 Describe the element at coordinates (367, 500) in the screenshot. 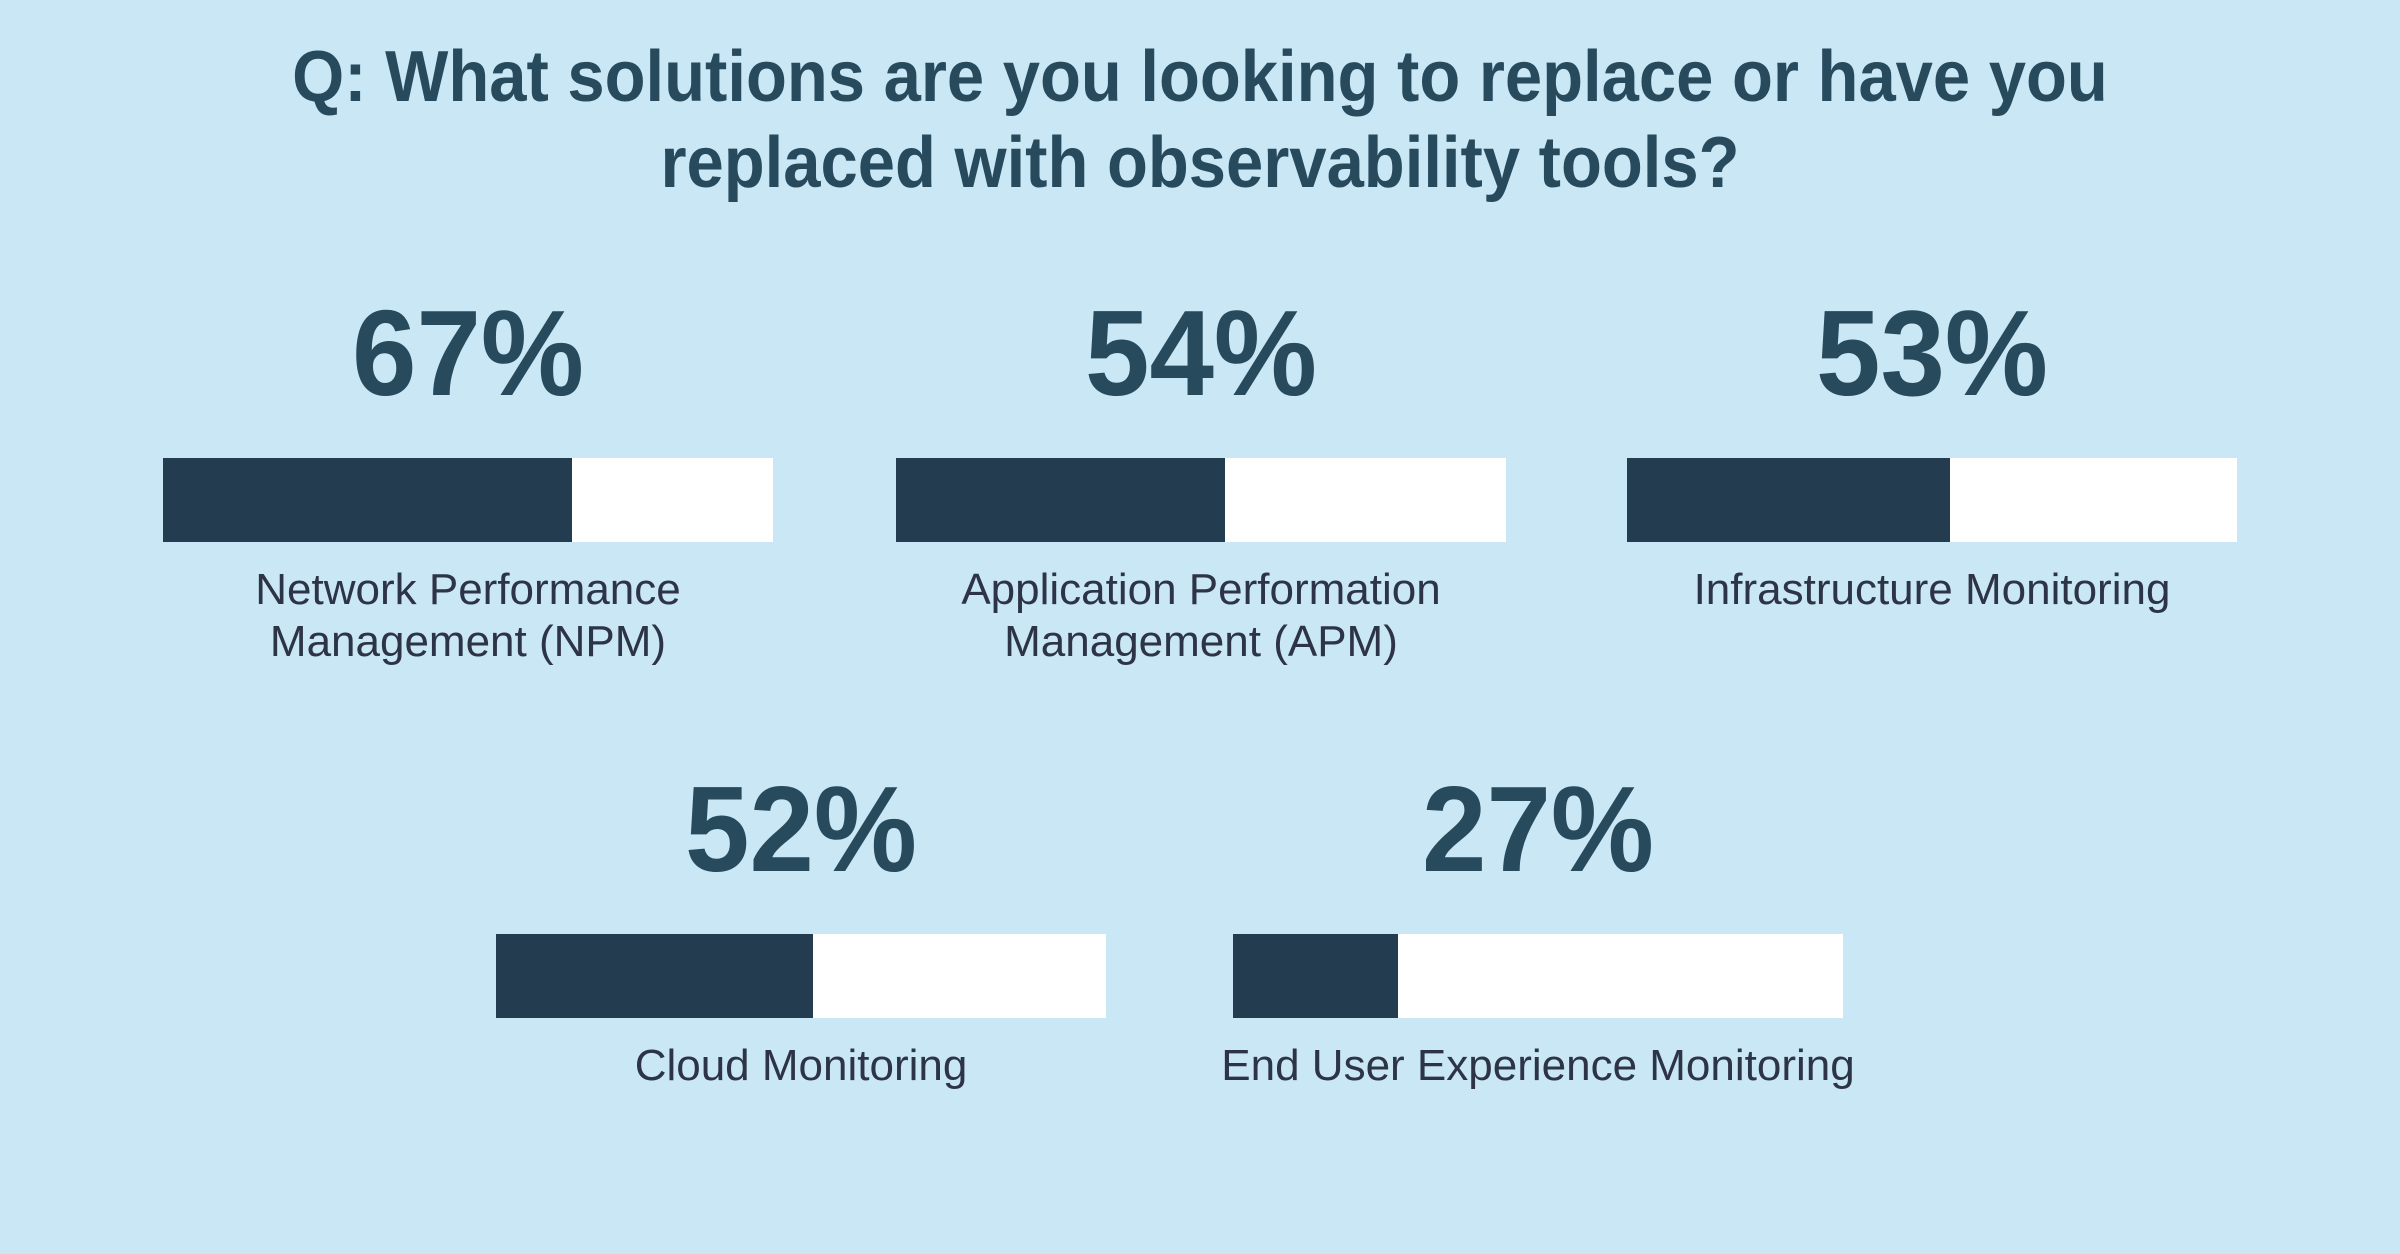

I see `bar-fill-npm` at that location.